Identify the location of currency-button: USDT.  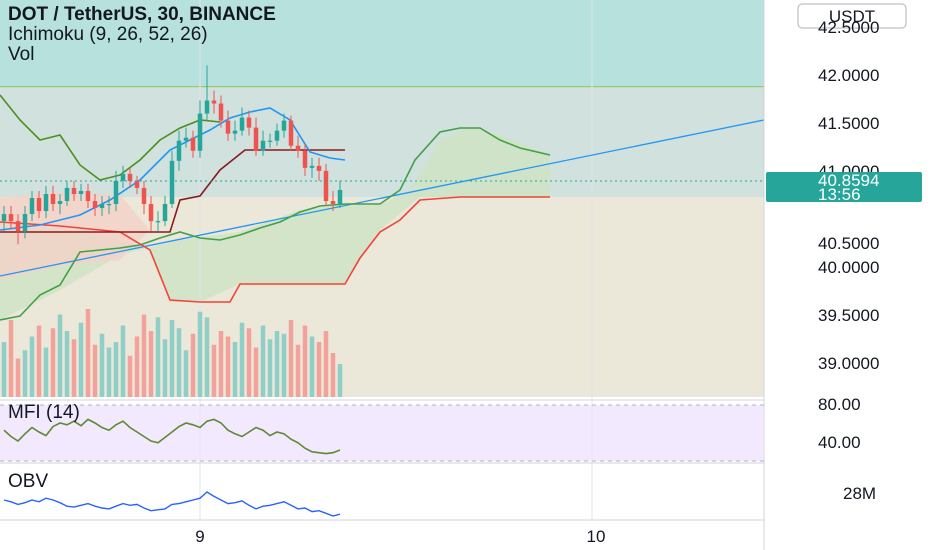
(852, 16).